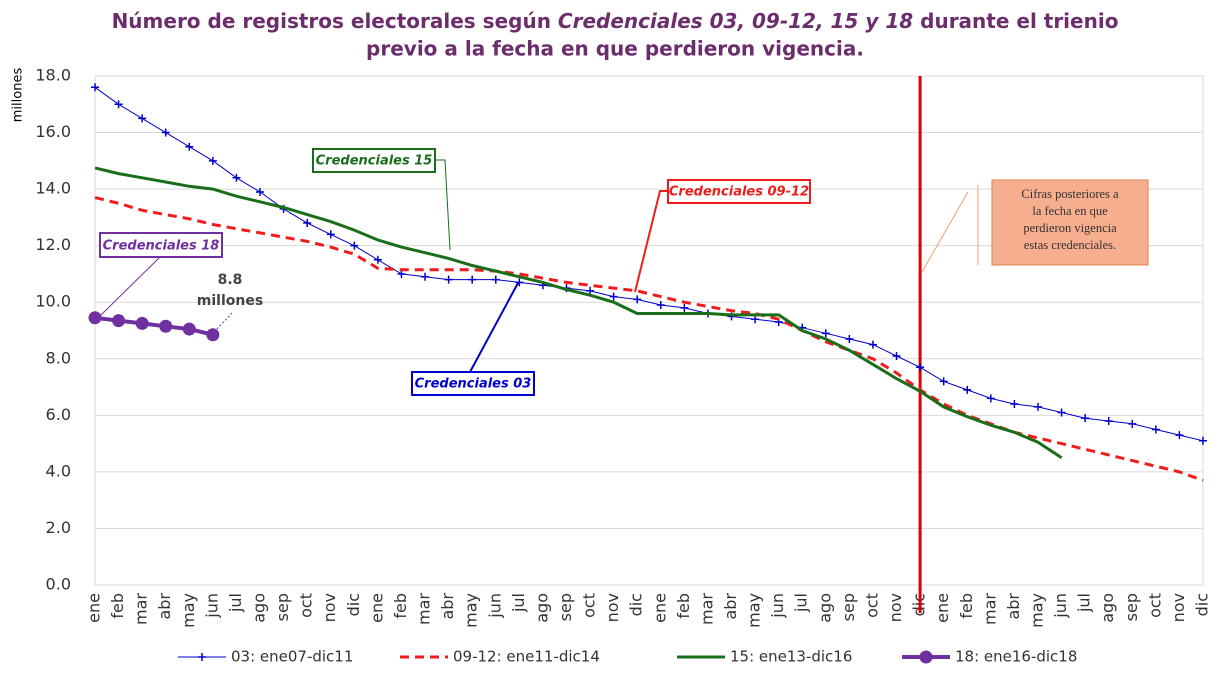 The image size is (1229, 696). I want to click on y-tick-label: 12.0, so click(53, 244).